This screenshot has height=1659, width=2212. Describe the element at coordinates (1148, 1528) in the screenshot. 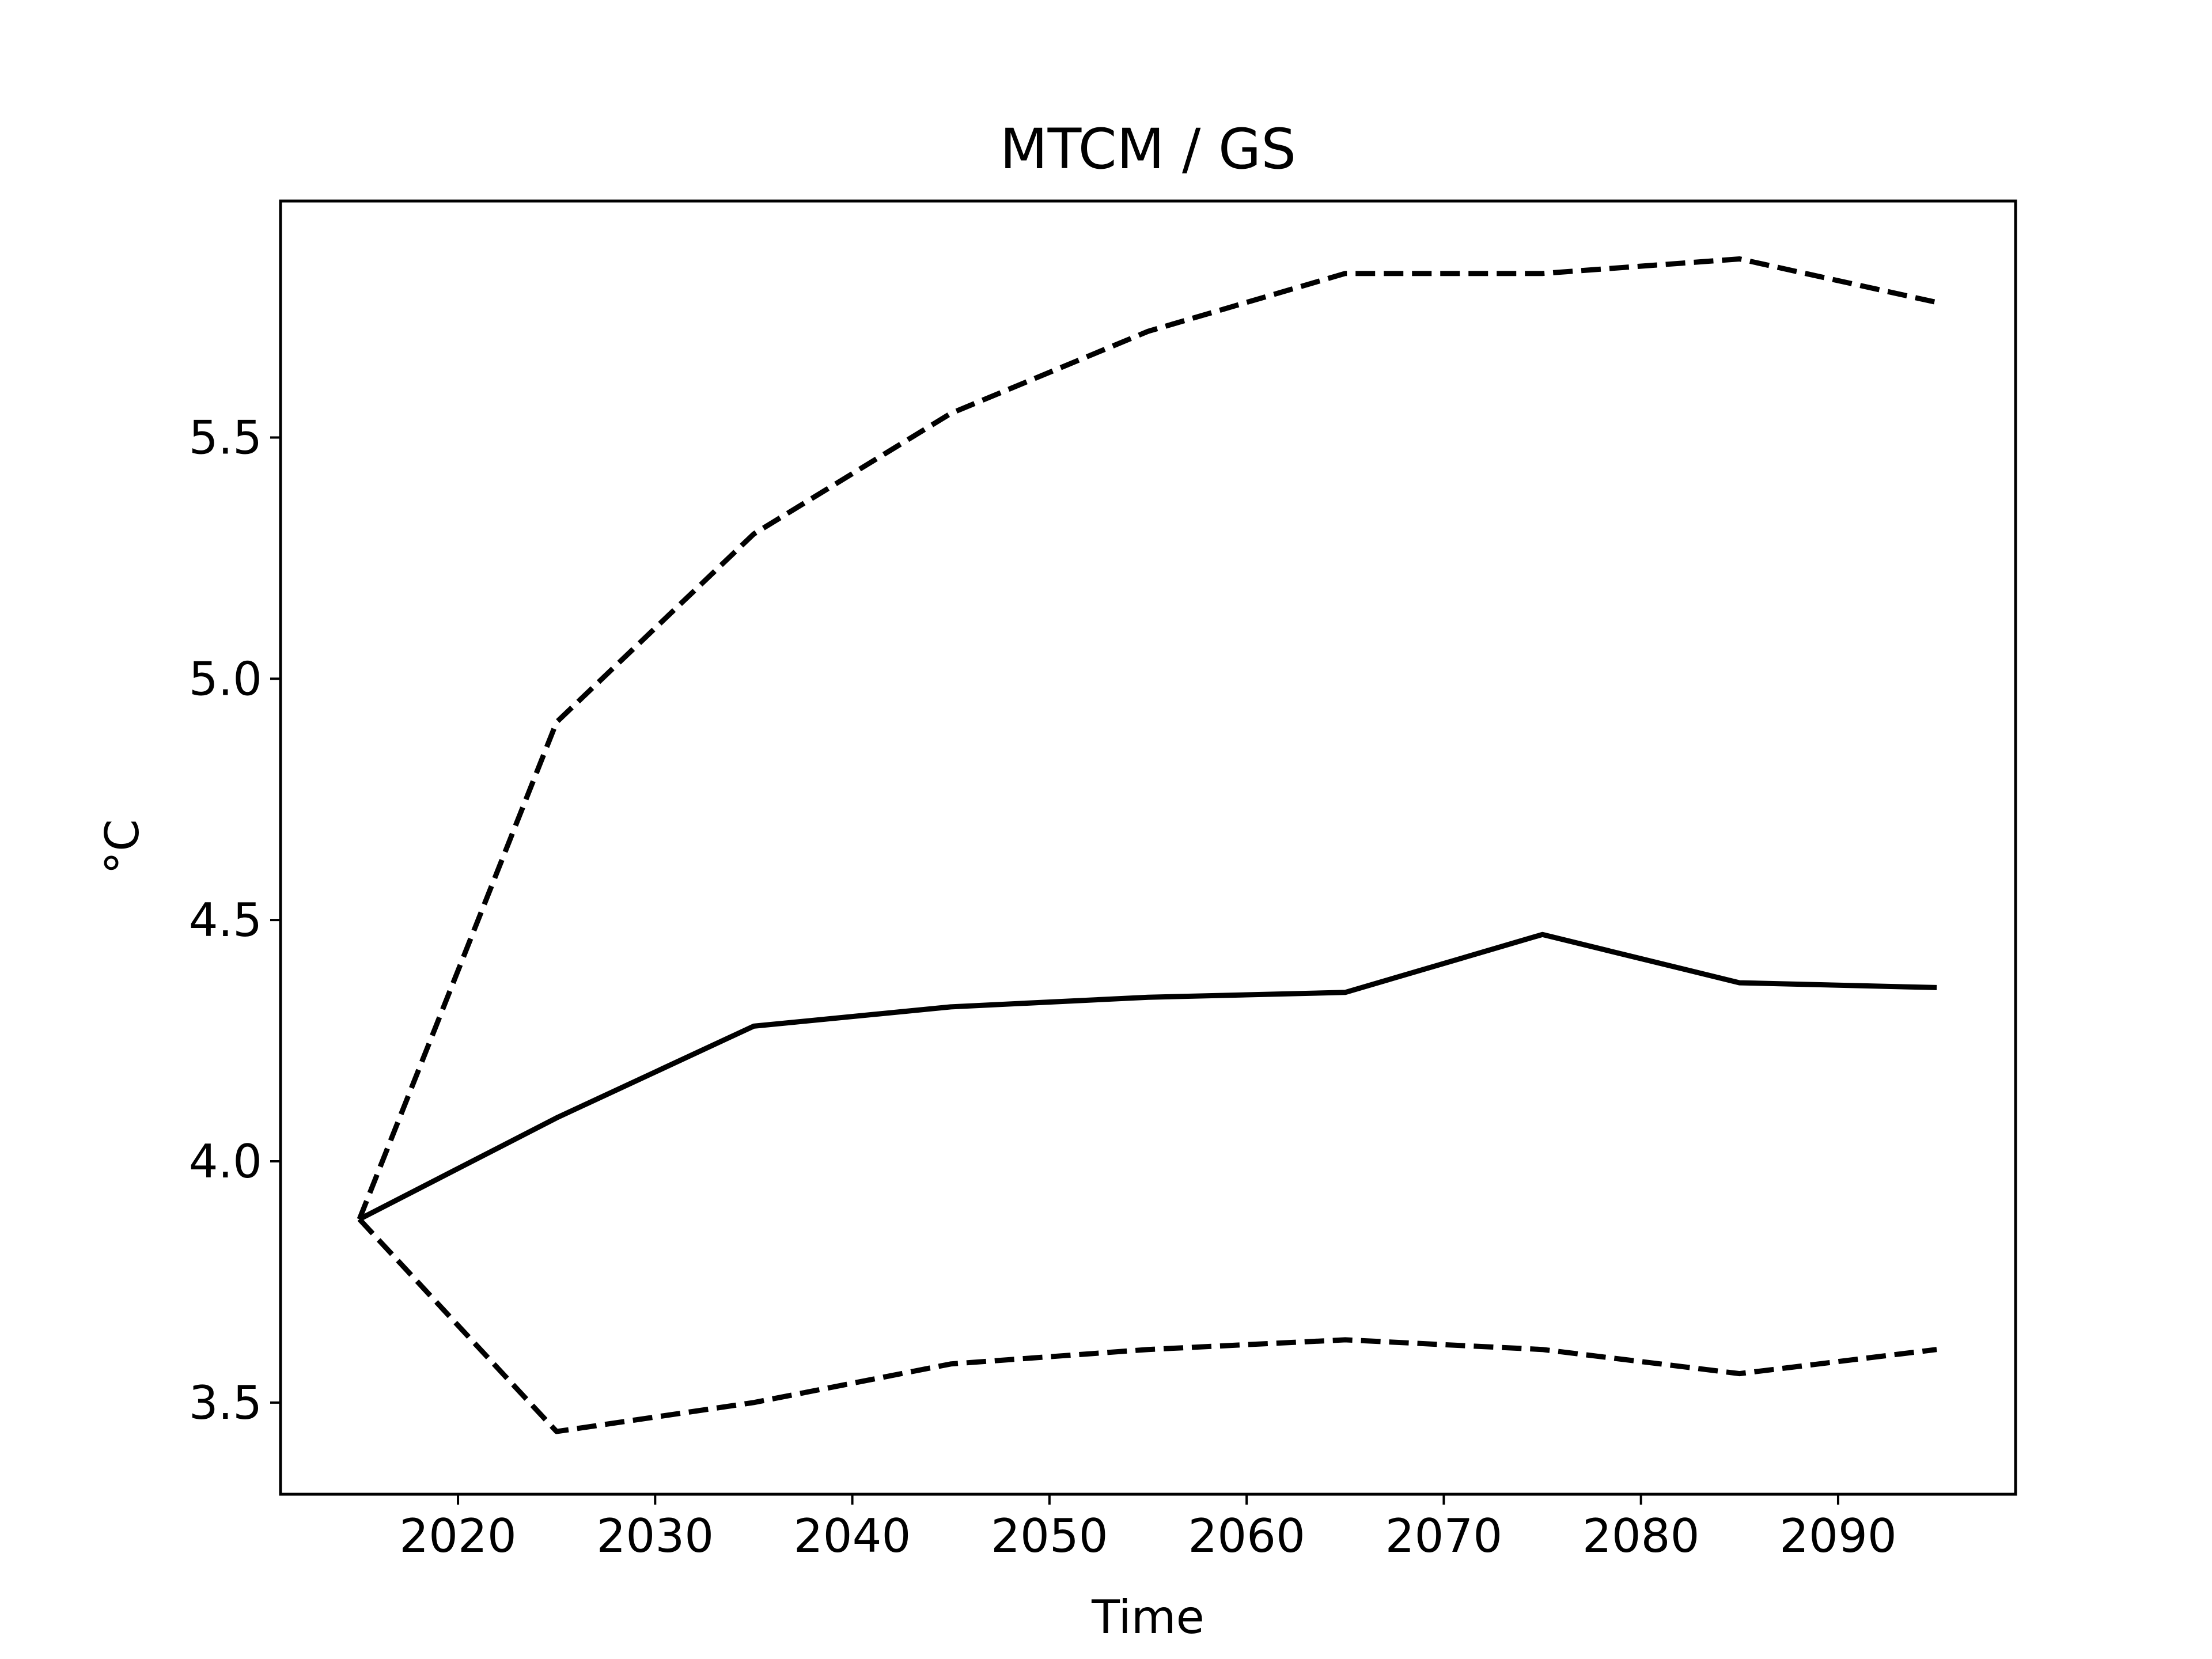

I see `x-axis: 2020 2030 2040 2050 2060 2070 2080 2090` at that location.